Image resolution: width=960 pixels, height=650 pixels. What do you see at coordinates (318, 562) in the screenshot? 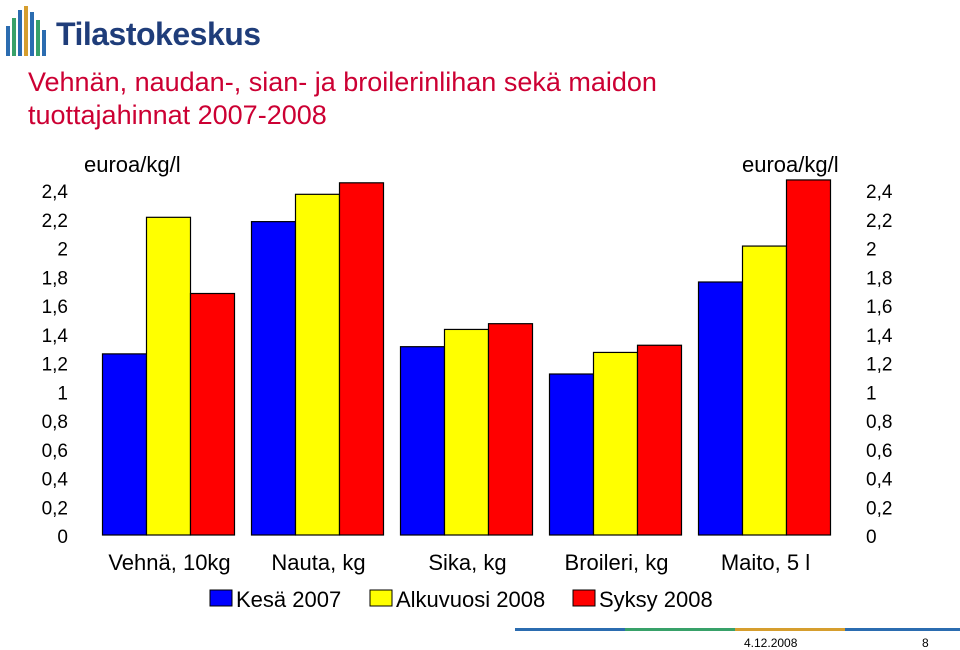
I see `x-tick-label: Nauta, kg` at bounding box center [318, 562].